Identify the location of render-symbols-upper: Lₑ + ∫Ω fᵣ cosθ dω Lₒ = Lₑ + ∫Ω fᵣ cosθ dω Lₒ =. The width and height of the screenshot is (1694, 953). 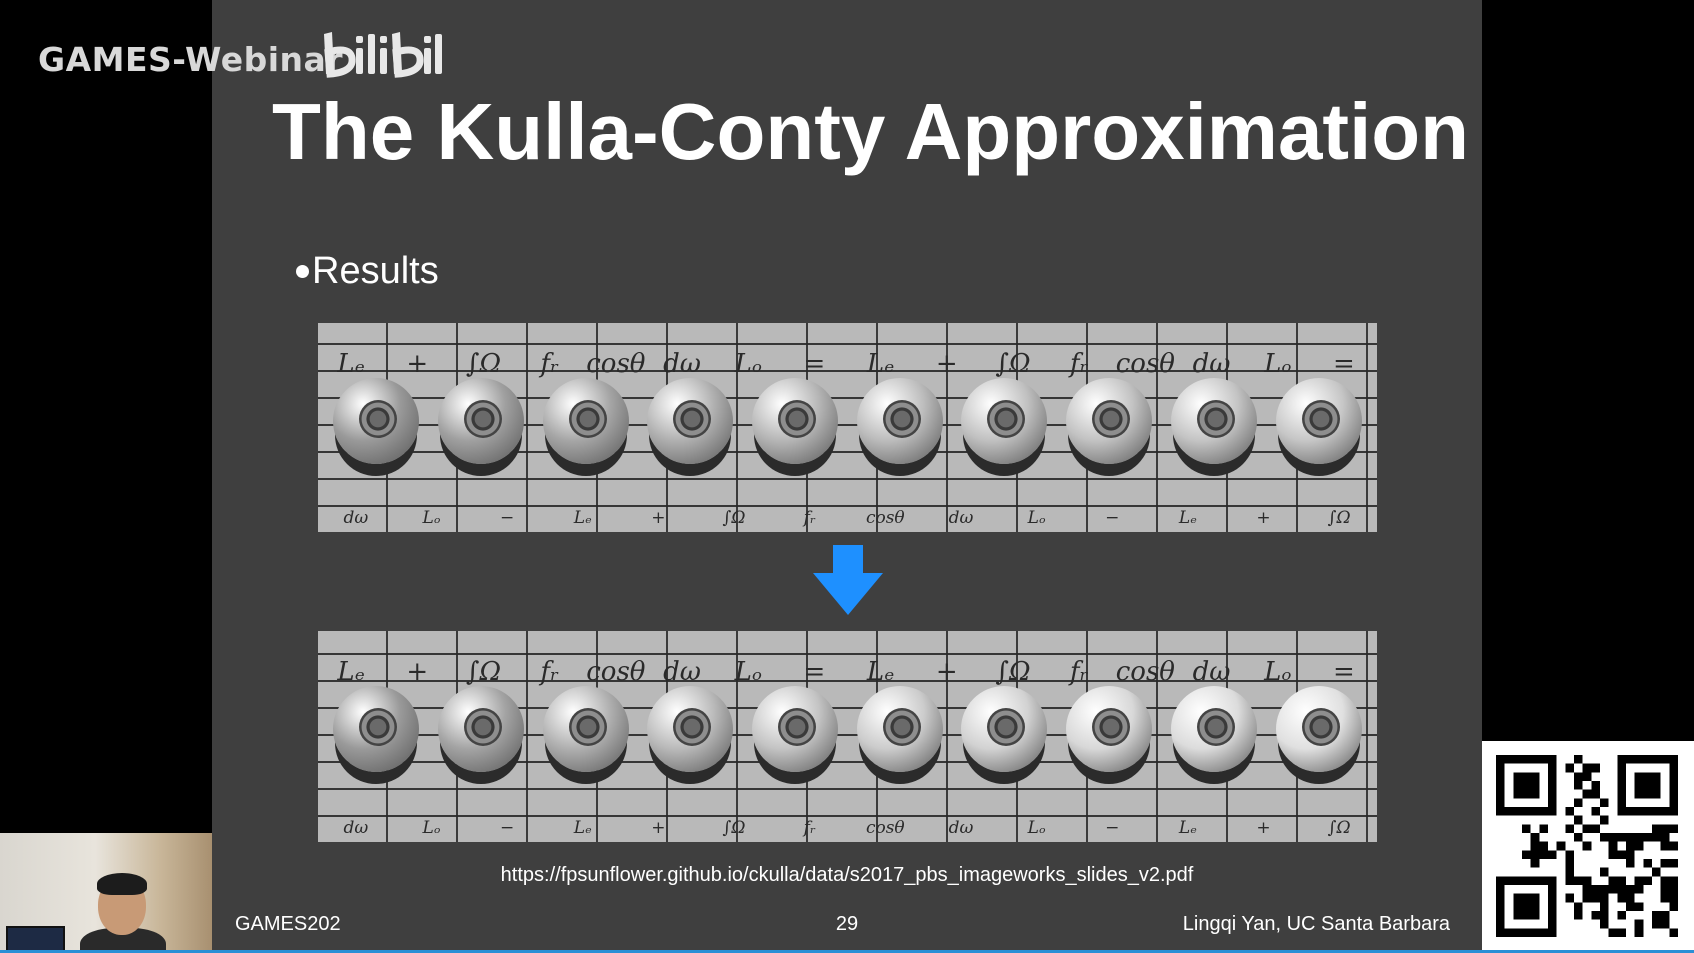
(847, 364).